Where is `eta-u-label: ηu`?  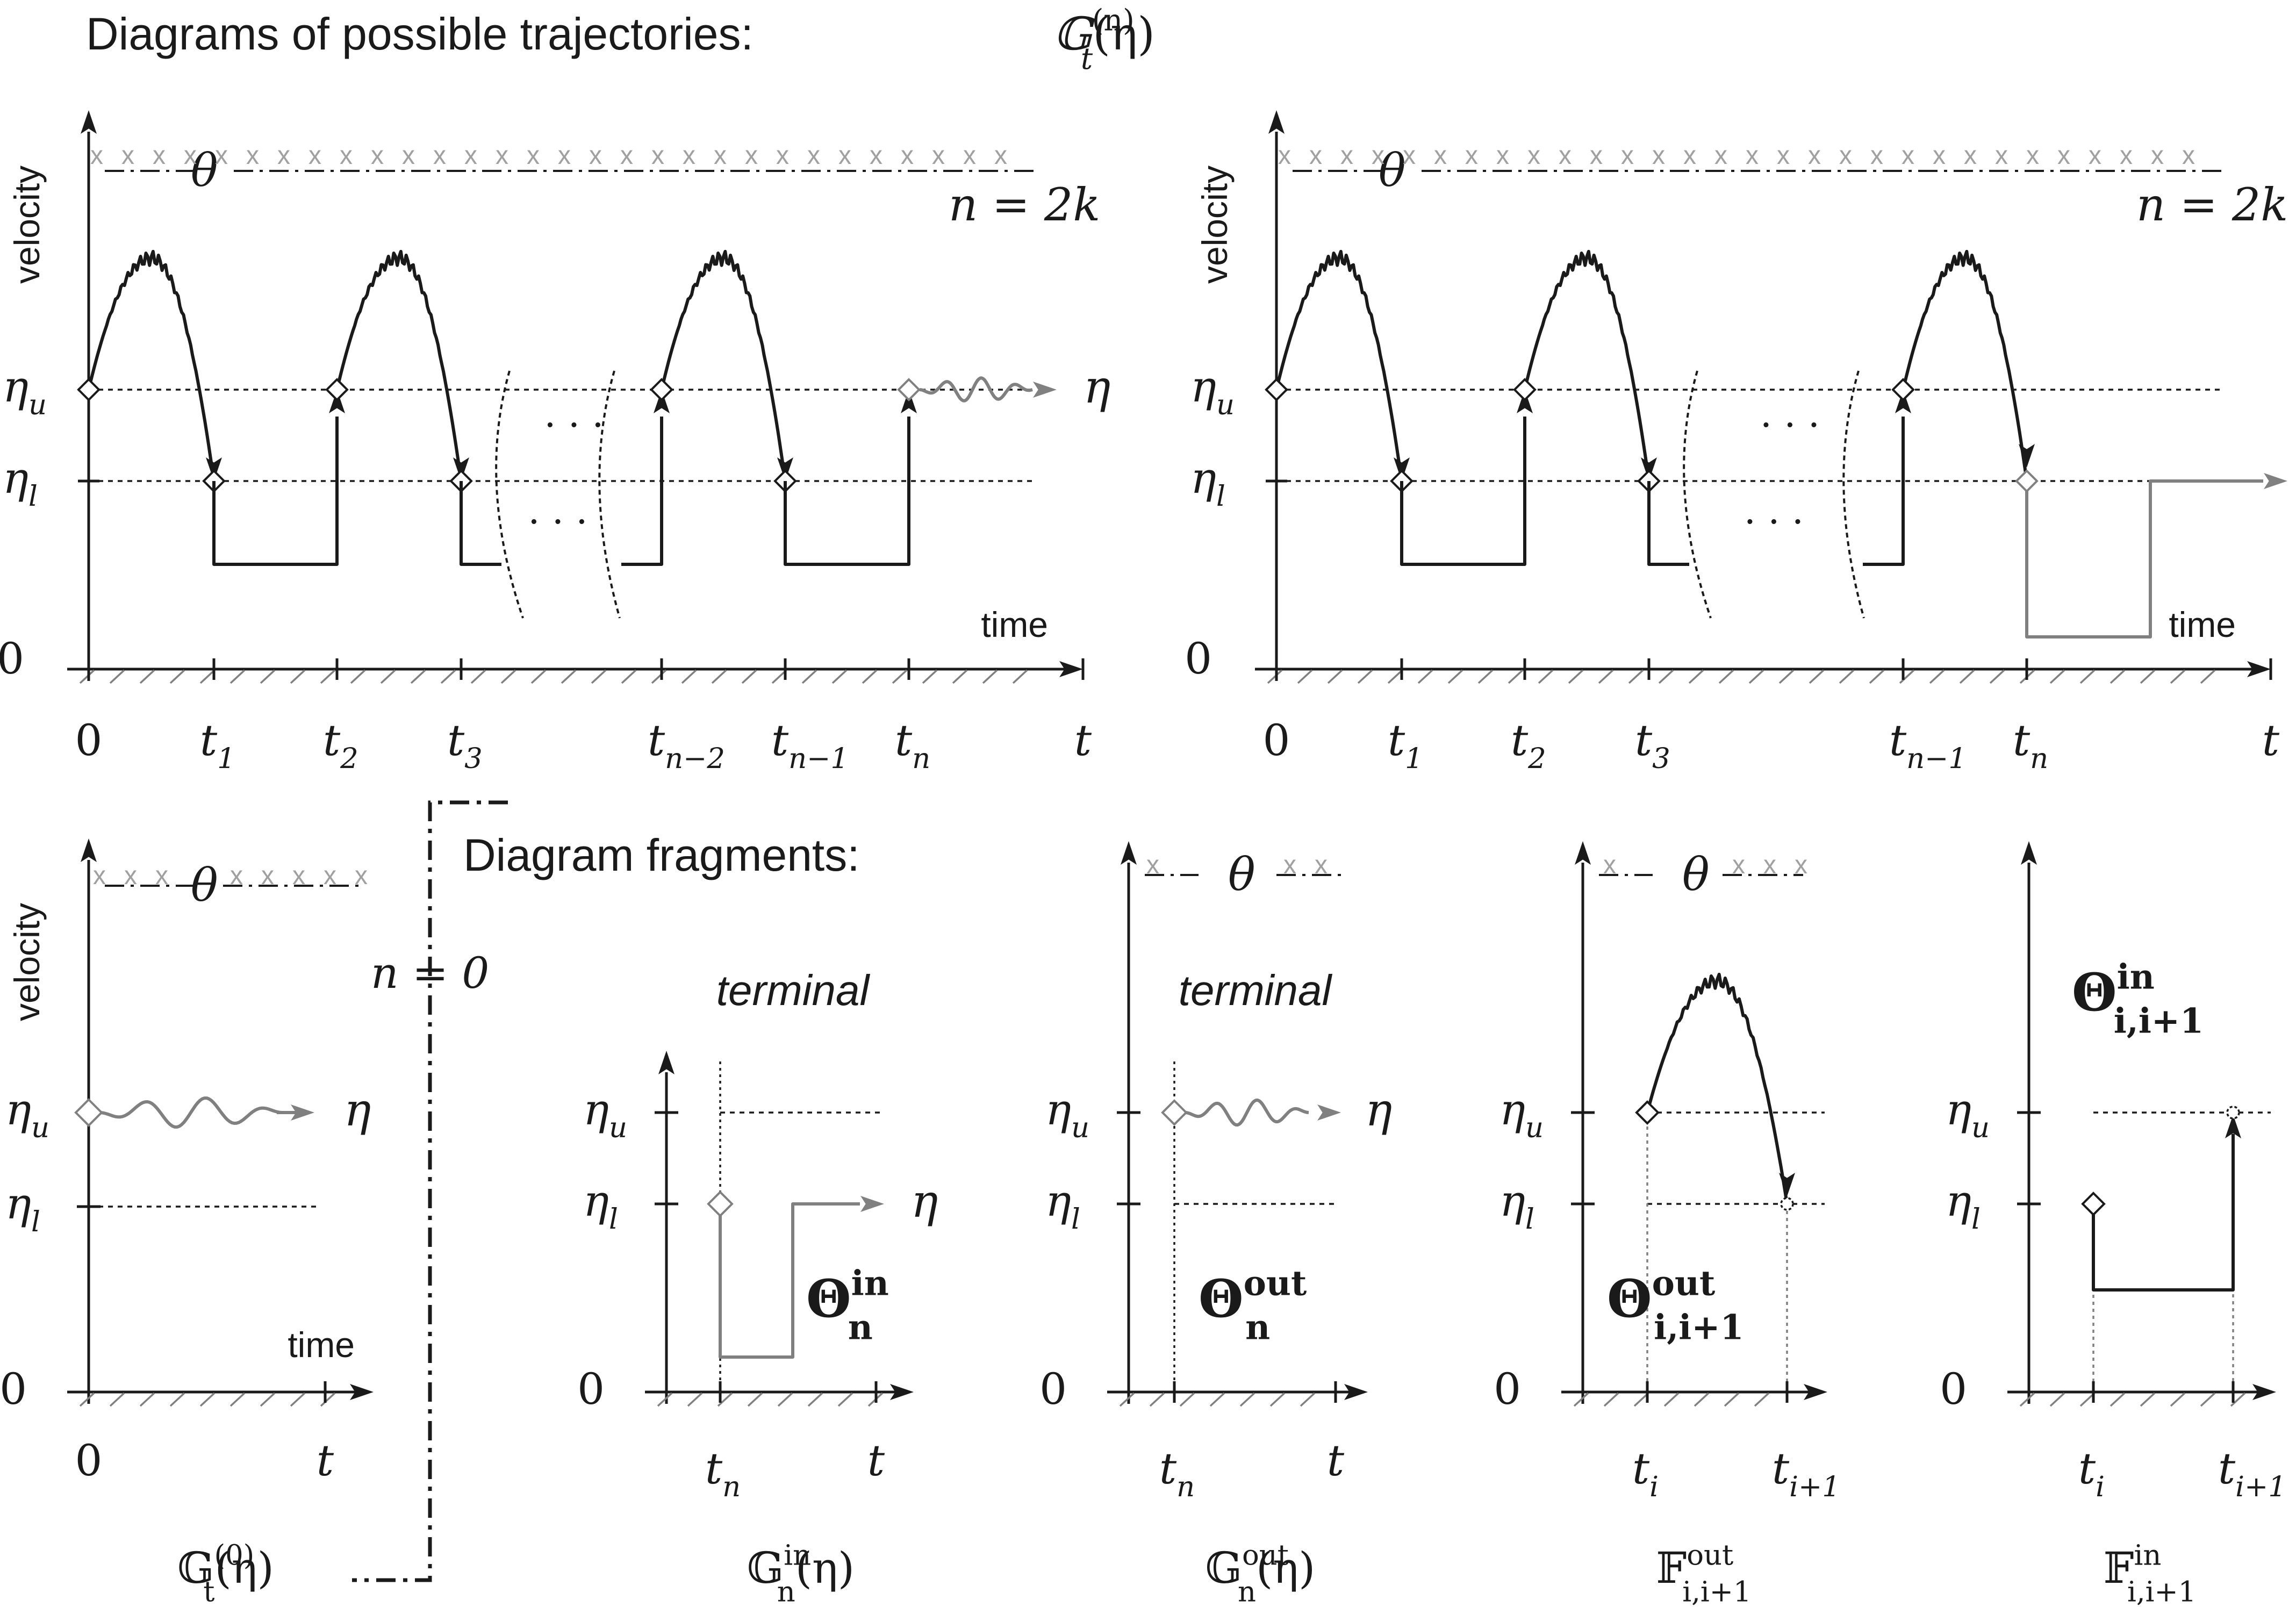
eta-u-label: ηu is located at coordinates (25, 391).